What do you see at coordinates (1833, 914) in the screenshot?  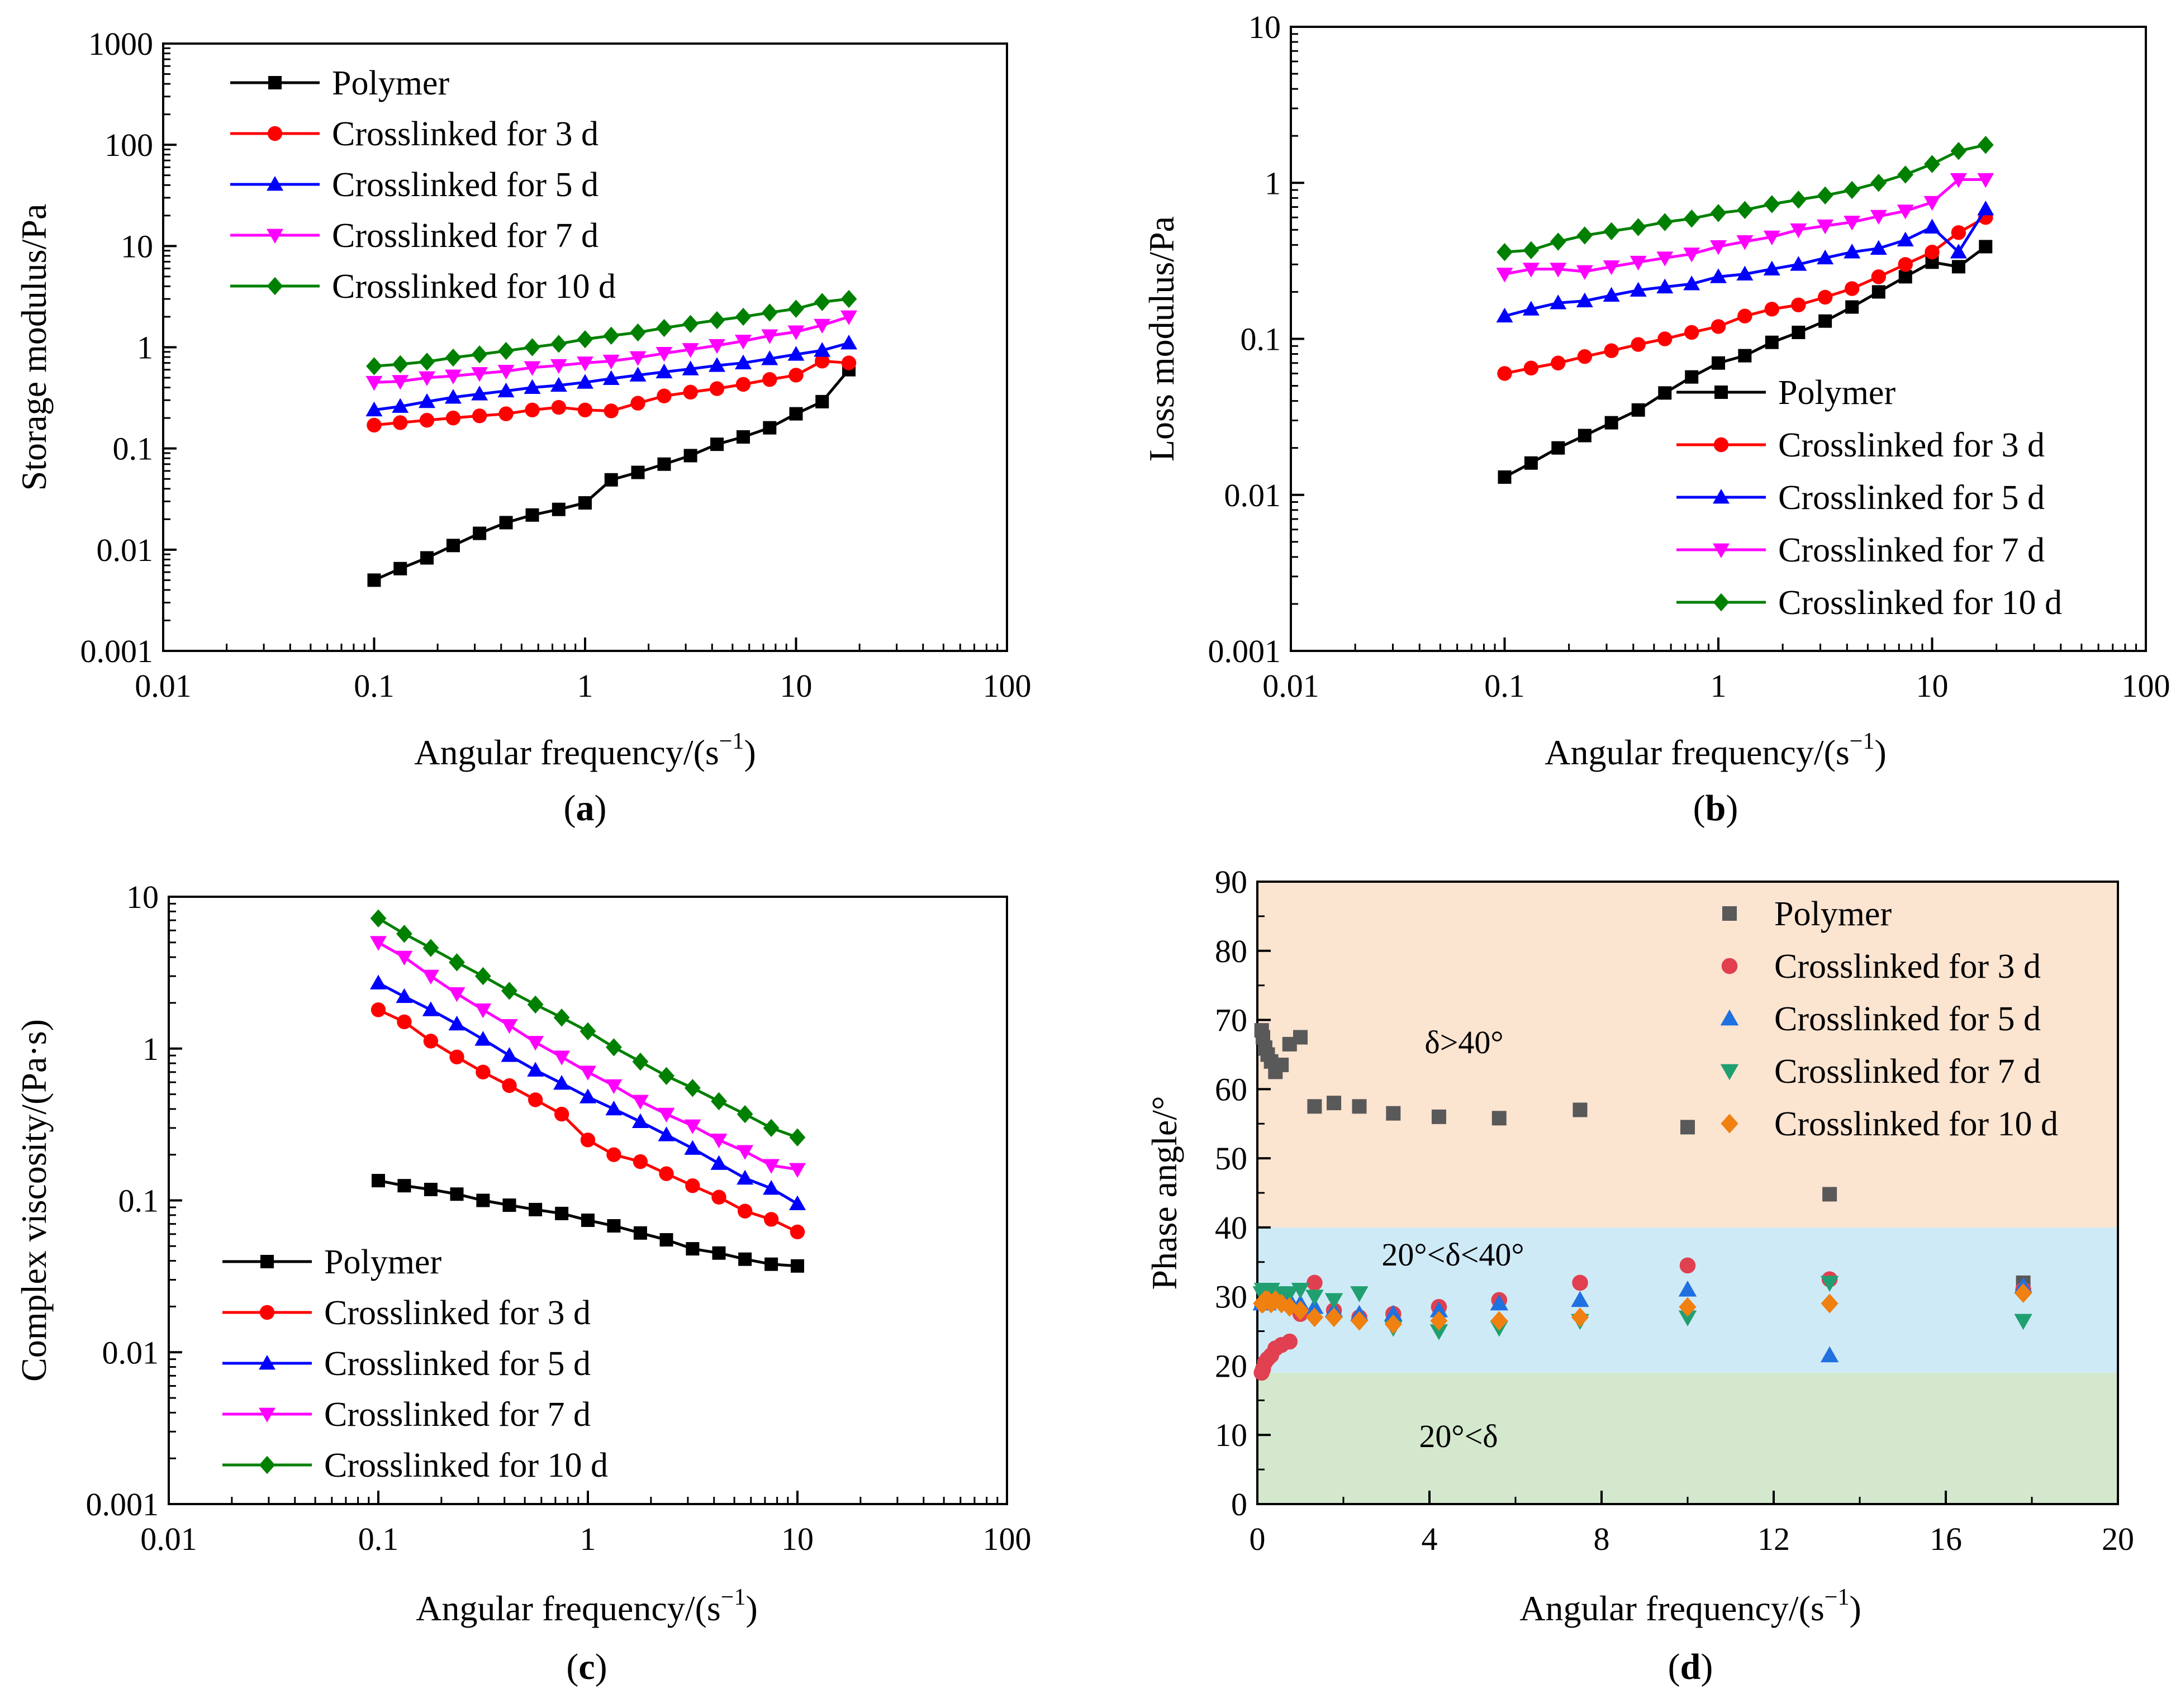 I see `legend-label: Polymer` at bounding box center [1833, 914].